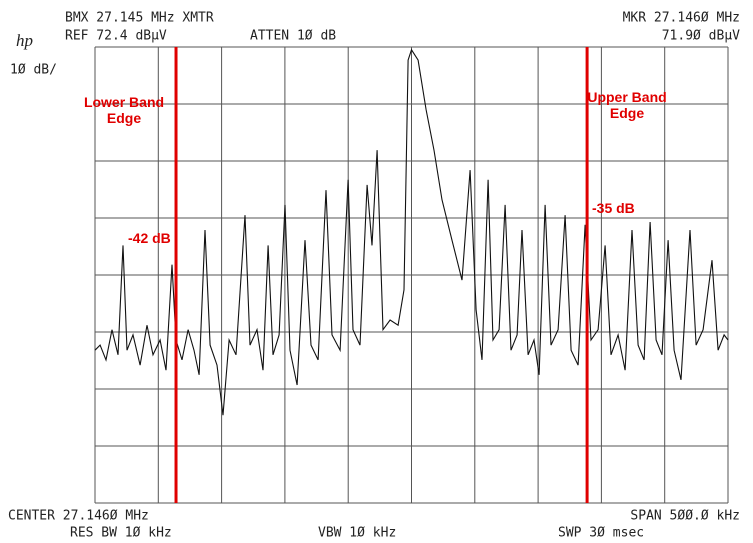 The height and width of the screenshot is (543, 753). Describe the element at coordinates (681, 18) in the screenshot. I see `marker-frequency: MKR 27.146Ø MHz` at that location.